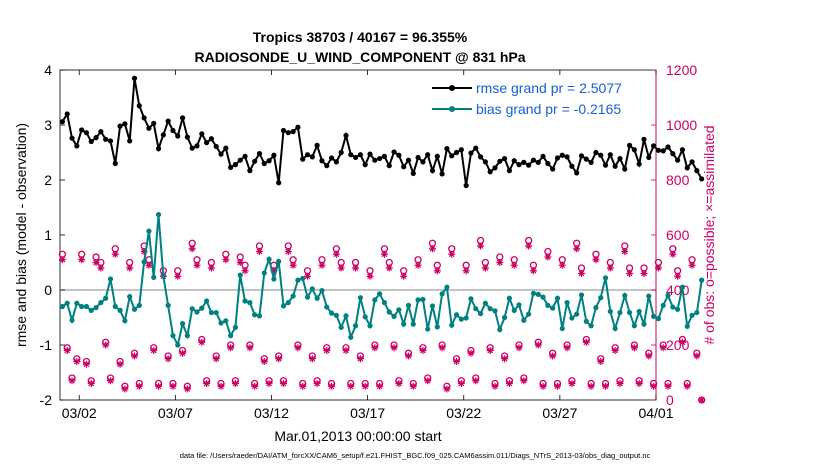 Image resolution: width=830 pixels, height=470 pixels. What do you see at coordinates (48, 290) in the screenshot?
I see `left-tick-label: 0` at bounding box center [48, 290].